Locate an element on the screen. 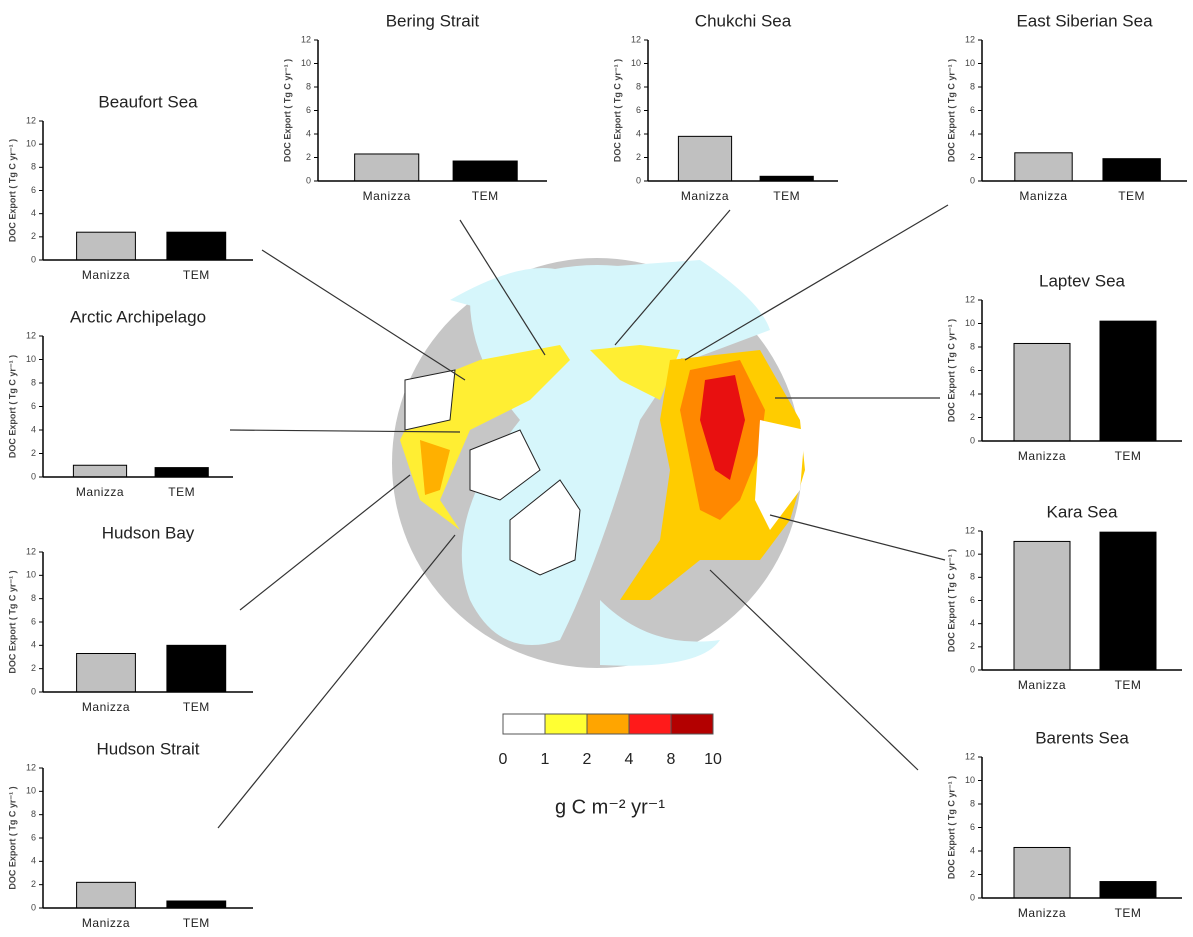 The height and width of the screenshot is (937, 1193). panel-title: Chukchi Sea is located at coordinates (743, 20).